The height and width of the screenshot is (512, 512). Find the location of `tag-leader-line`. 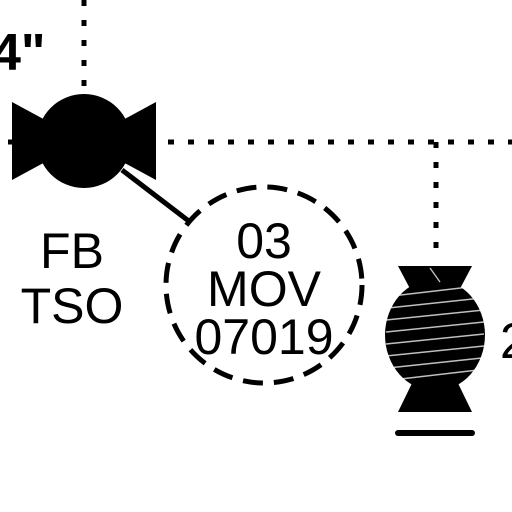

tag-leader-line is located at coordinates (156, 196).